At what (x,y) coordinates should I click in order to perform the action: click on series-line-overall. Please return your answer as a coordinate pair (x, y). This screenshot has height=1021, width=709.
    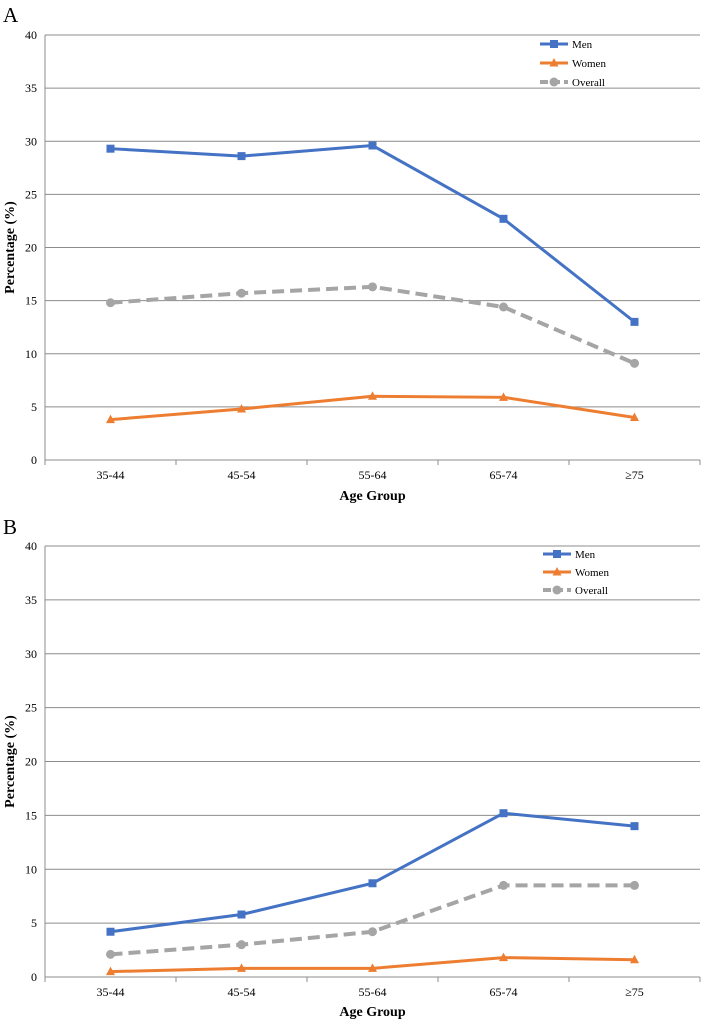
    Looking at the image, I should click on (373, 325).